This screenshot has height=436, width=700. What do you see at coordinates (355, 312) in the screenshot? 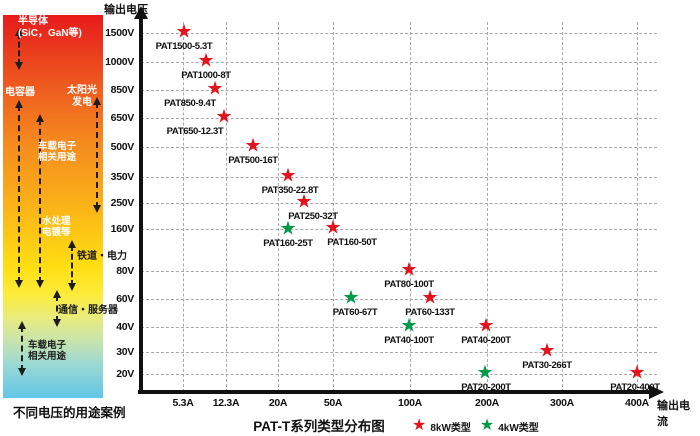
I see `data-point-label: PAT60-67T` at bounding box center [355, 312].